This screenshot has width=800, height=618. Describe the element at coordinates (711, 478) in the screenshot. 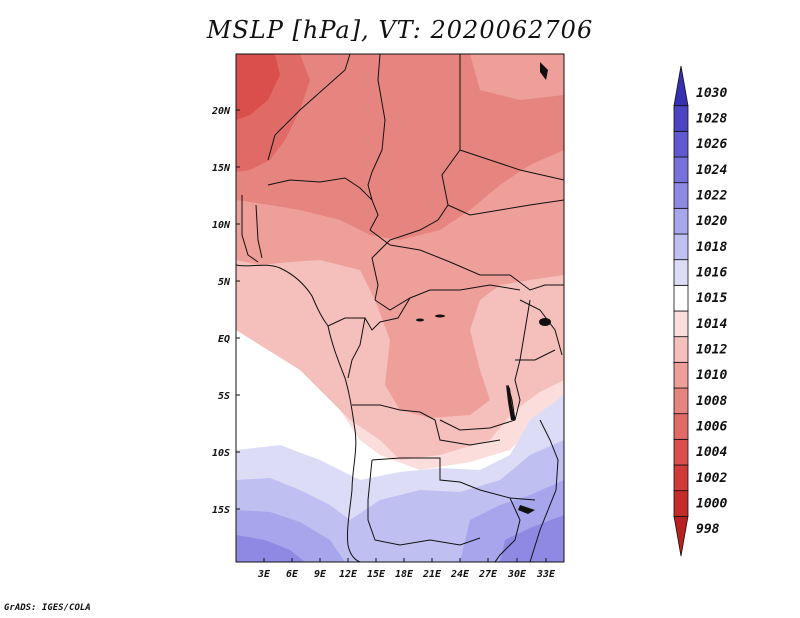

I see `colorbar-label-1002: 1002` at that location.